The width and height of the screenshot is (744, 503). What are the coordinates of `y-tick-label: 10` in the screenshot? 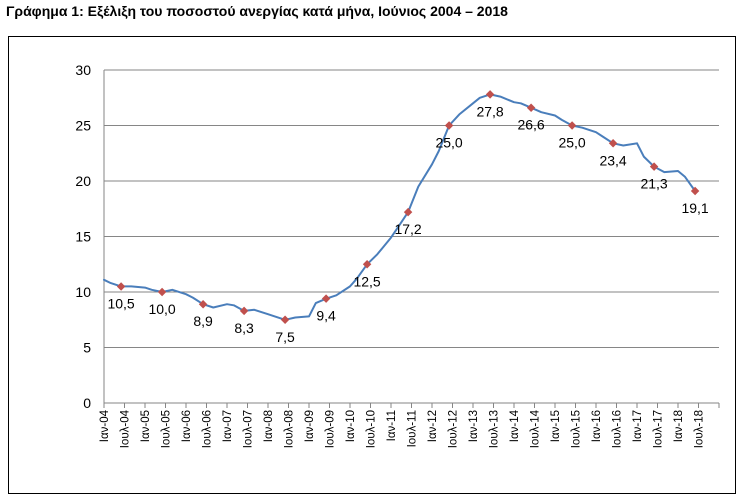 It's located at (83, 292).